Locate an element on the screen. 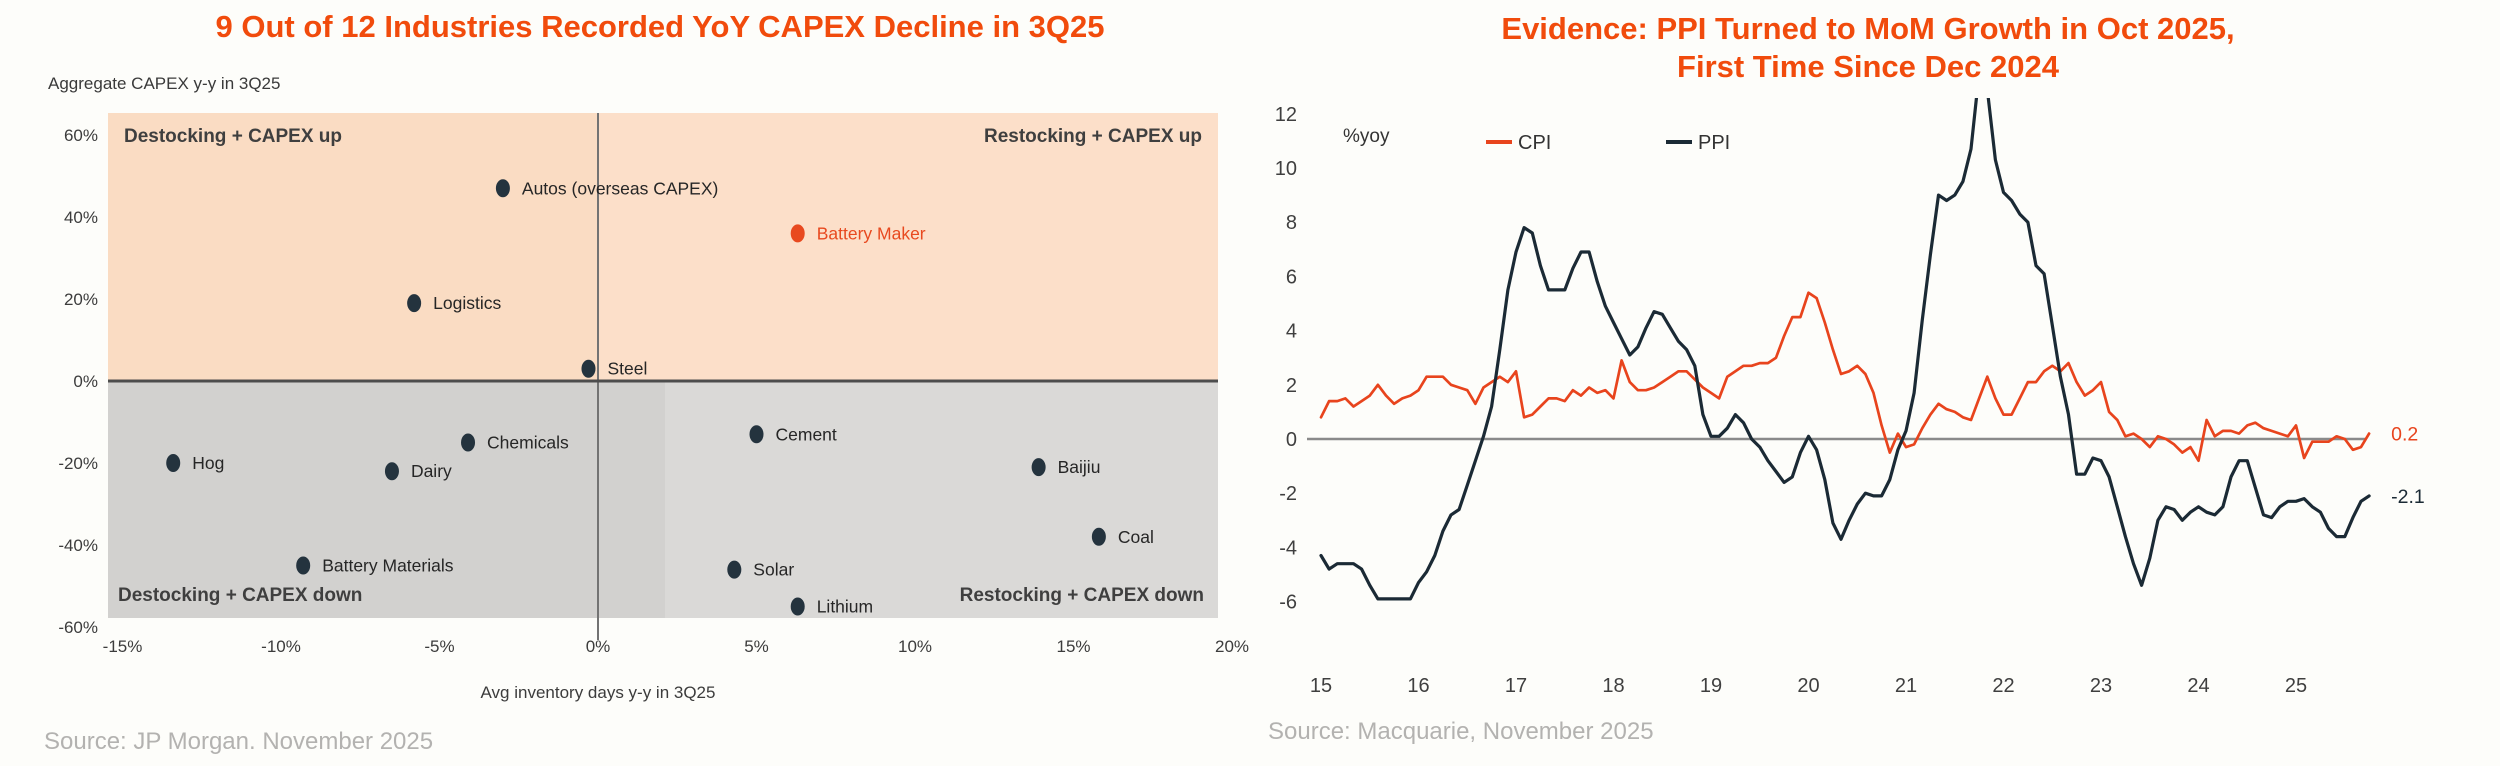 The width and height of the screenshot is (2500, 766). scatter-label-hog: Hog is located at coordinates (208, 463).